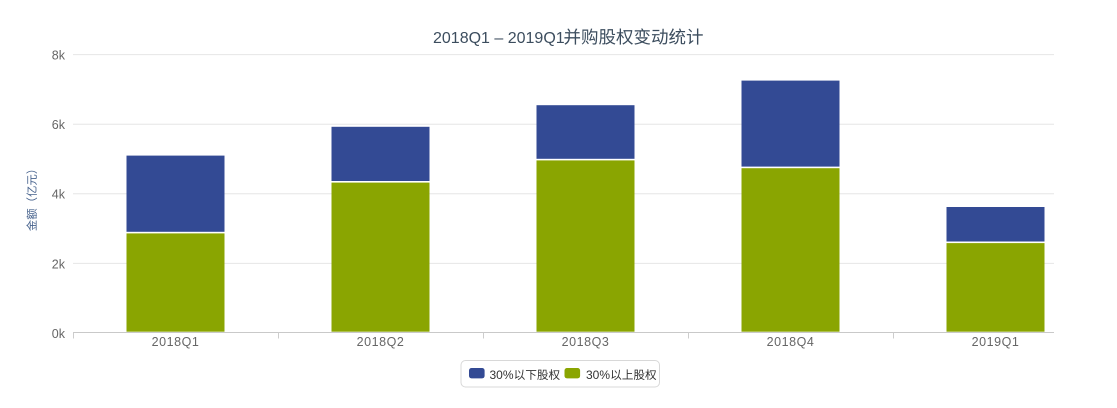 Image resolution: width=1117 pixels, height=408 pixels. I want to click on svg-text: 2018Q1 – 2019Q1, so click(499, 38).